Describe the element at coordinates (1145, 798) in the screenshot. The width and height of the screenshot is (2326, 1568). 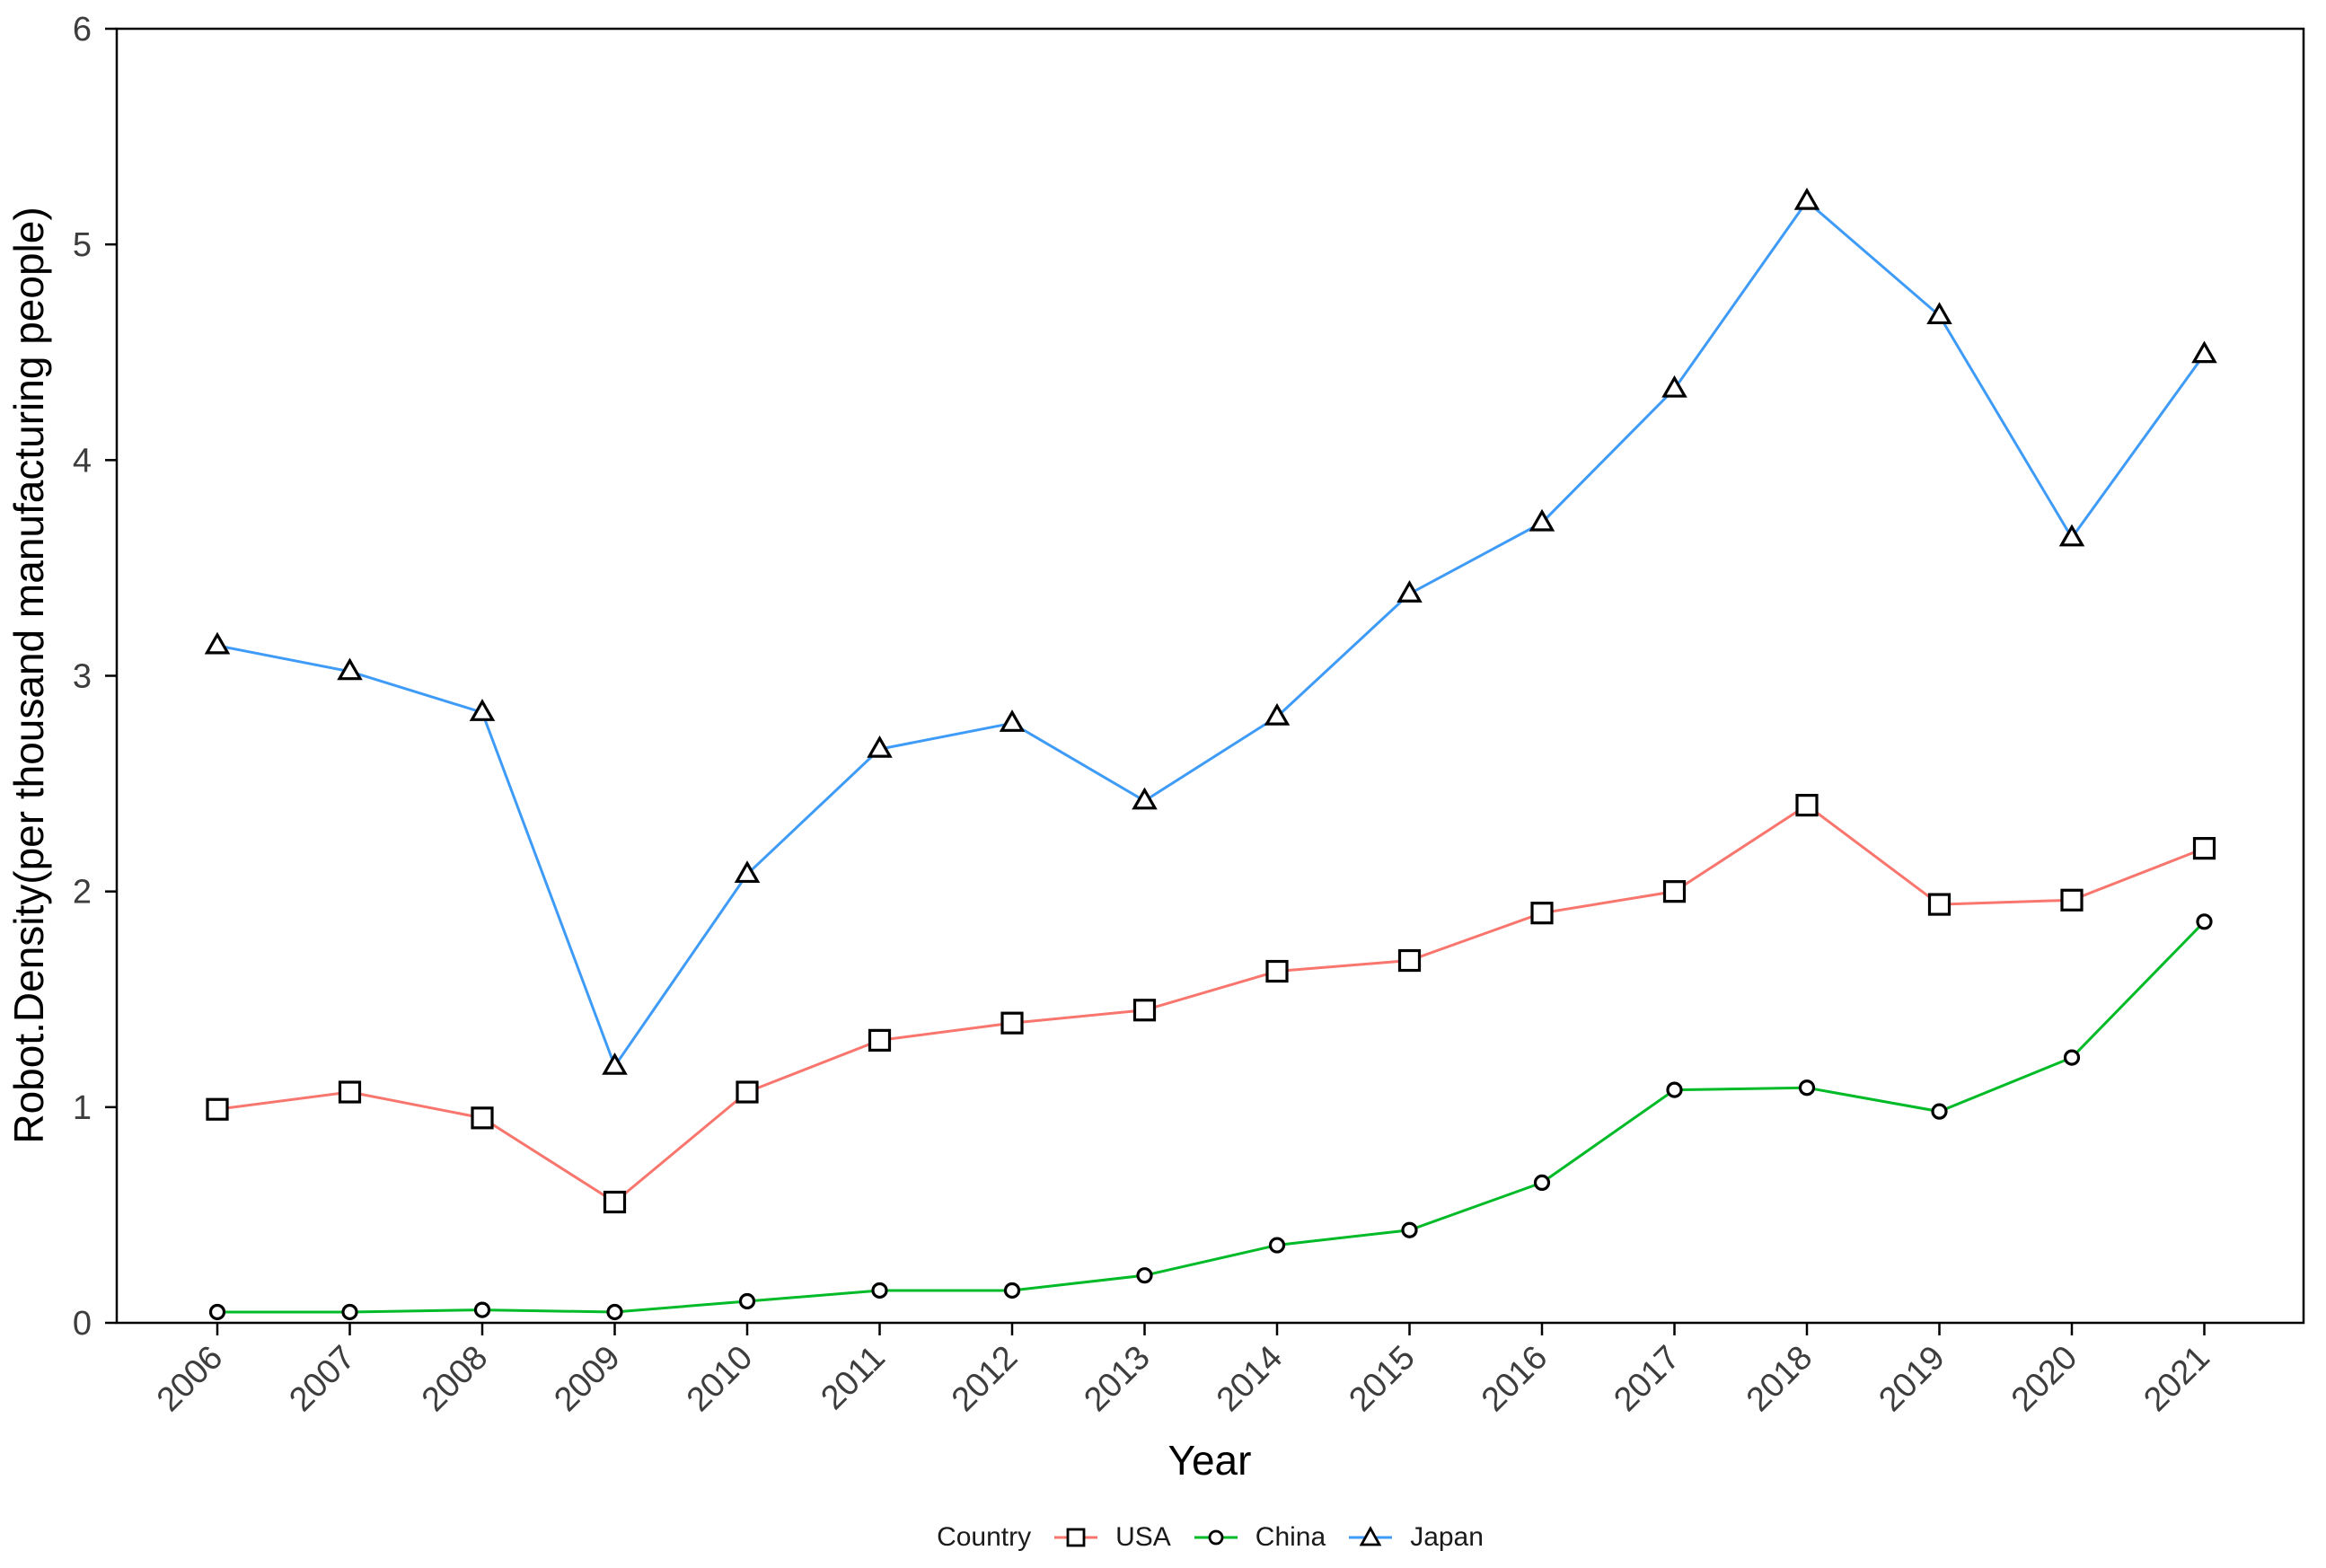
I see `japan-marker-2013` at that location.